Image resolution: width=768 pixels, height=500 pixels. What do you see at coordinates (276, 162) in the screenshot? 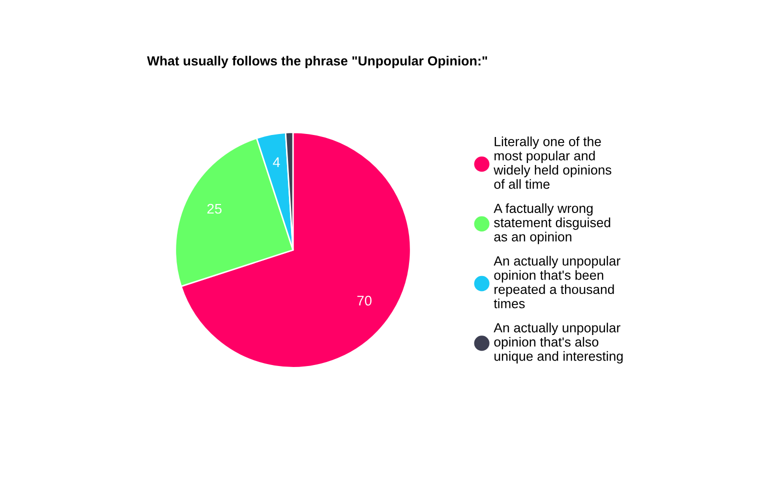
I see `data-label: 4` at bounding box center [276, 162].